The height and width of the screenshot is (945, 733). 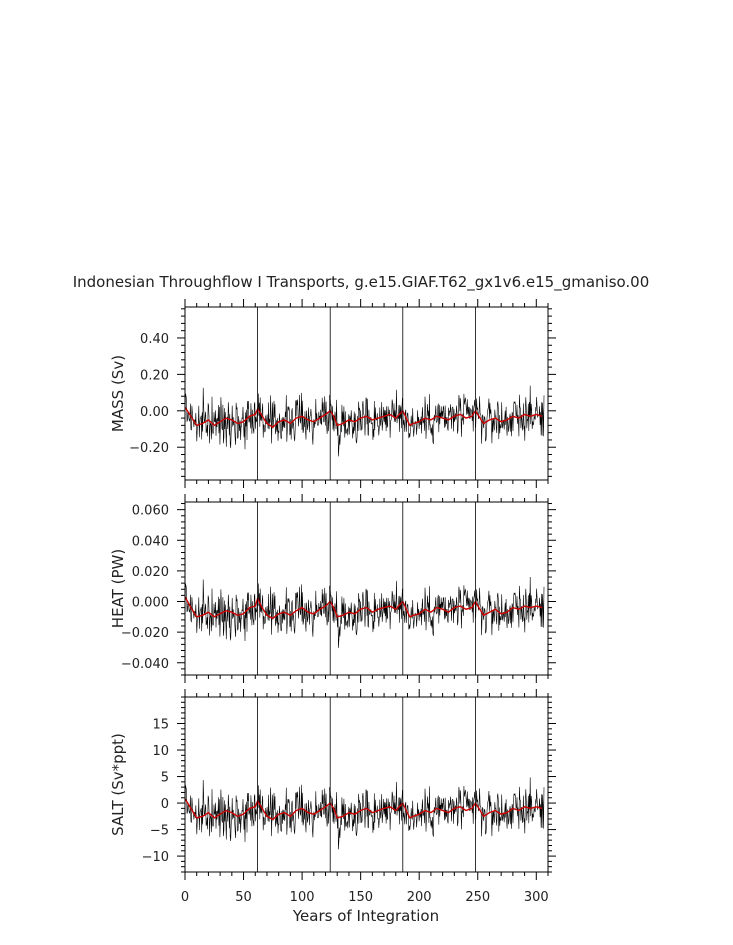 What do you see at coordinates (165, 778) in the screenshot?
I see `y-tick-label: 5` at bounding box center [165, 778].